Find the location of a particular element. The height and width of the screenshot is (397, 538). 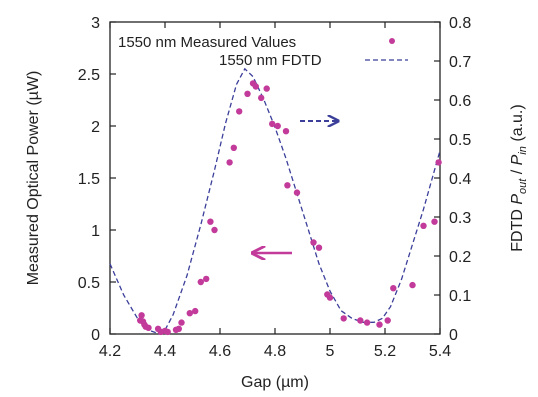

x-axis-label: Gap (µm) is located at coordinates (275, 382).